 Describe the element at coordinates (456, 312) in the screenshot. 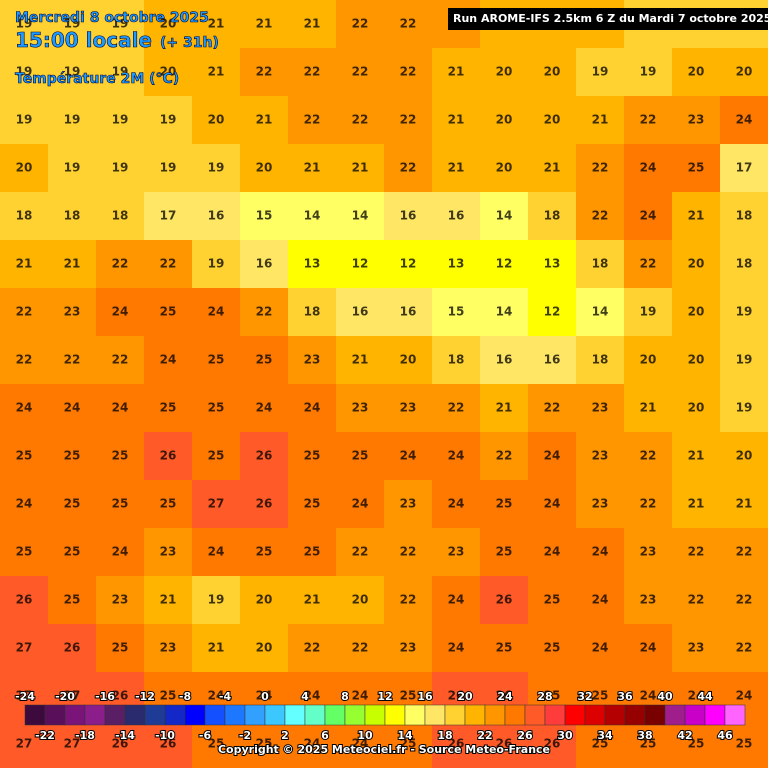

I see `temperature-value: 15` at that location.